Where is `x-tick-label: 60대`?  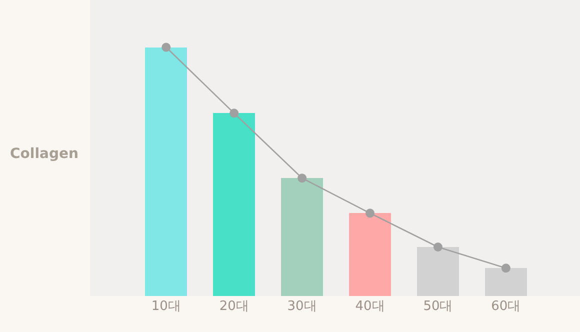
x-tick-label: 60대 is located at coordinates (506, 306).